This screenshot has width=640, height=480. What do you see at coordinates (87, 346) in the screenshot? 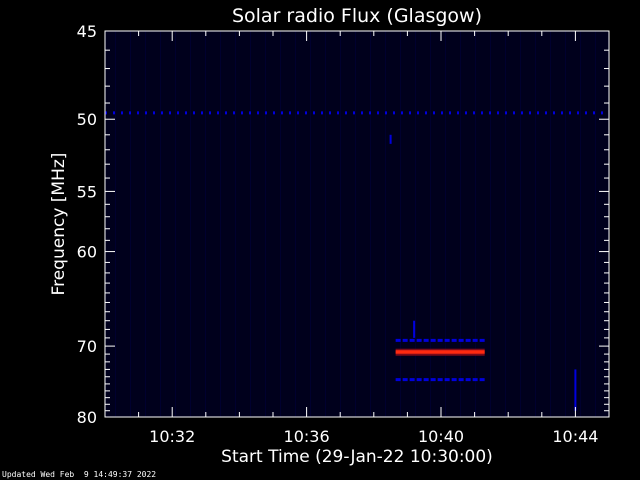
I see `y-tick-label: 70` at bounding box center [87, 346].